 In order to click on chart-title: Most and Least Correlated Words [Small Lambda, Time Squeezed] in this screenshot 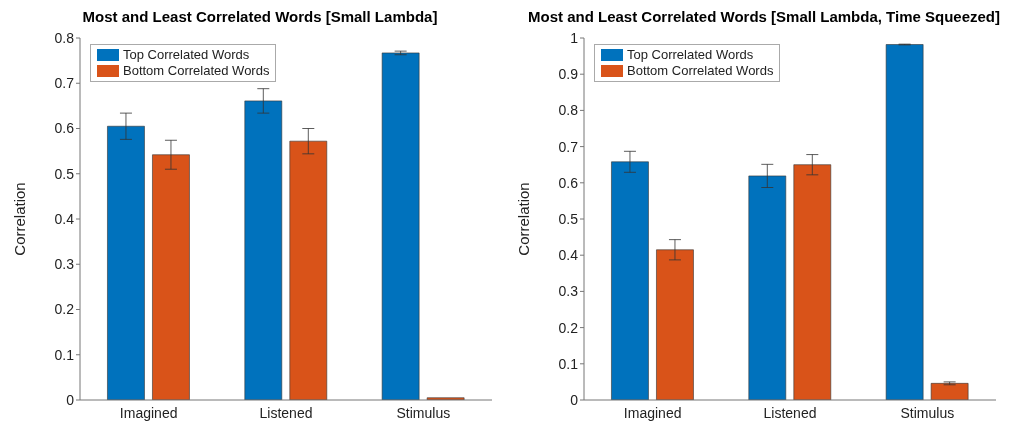, I will do `click(763, 17)`.